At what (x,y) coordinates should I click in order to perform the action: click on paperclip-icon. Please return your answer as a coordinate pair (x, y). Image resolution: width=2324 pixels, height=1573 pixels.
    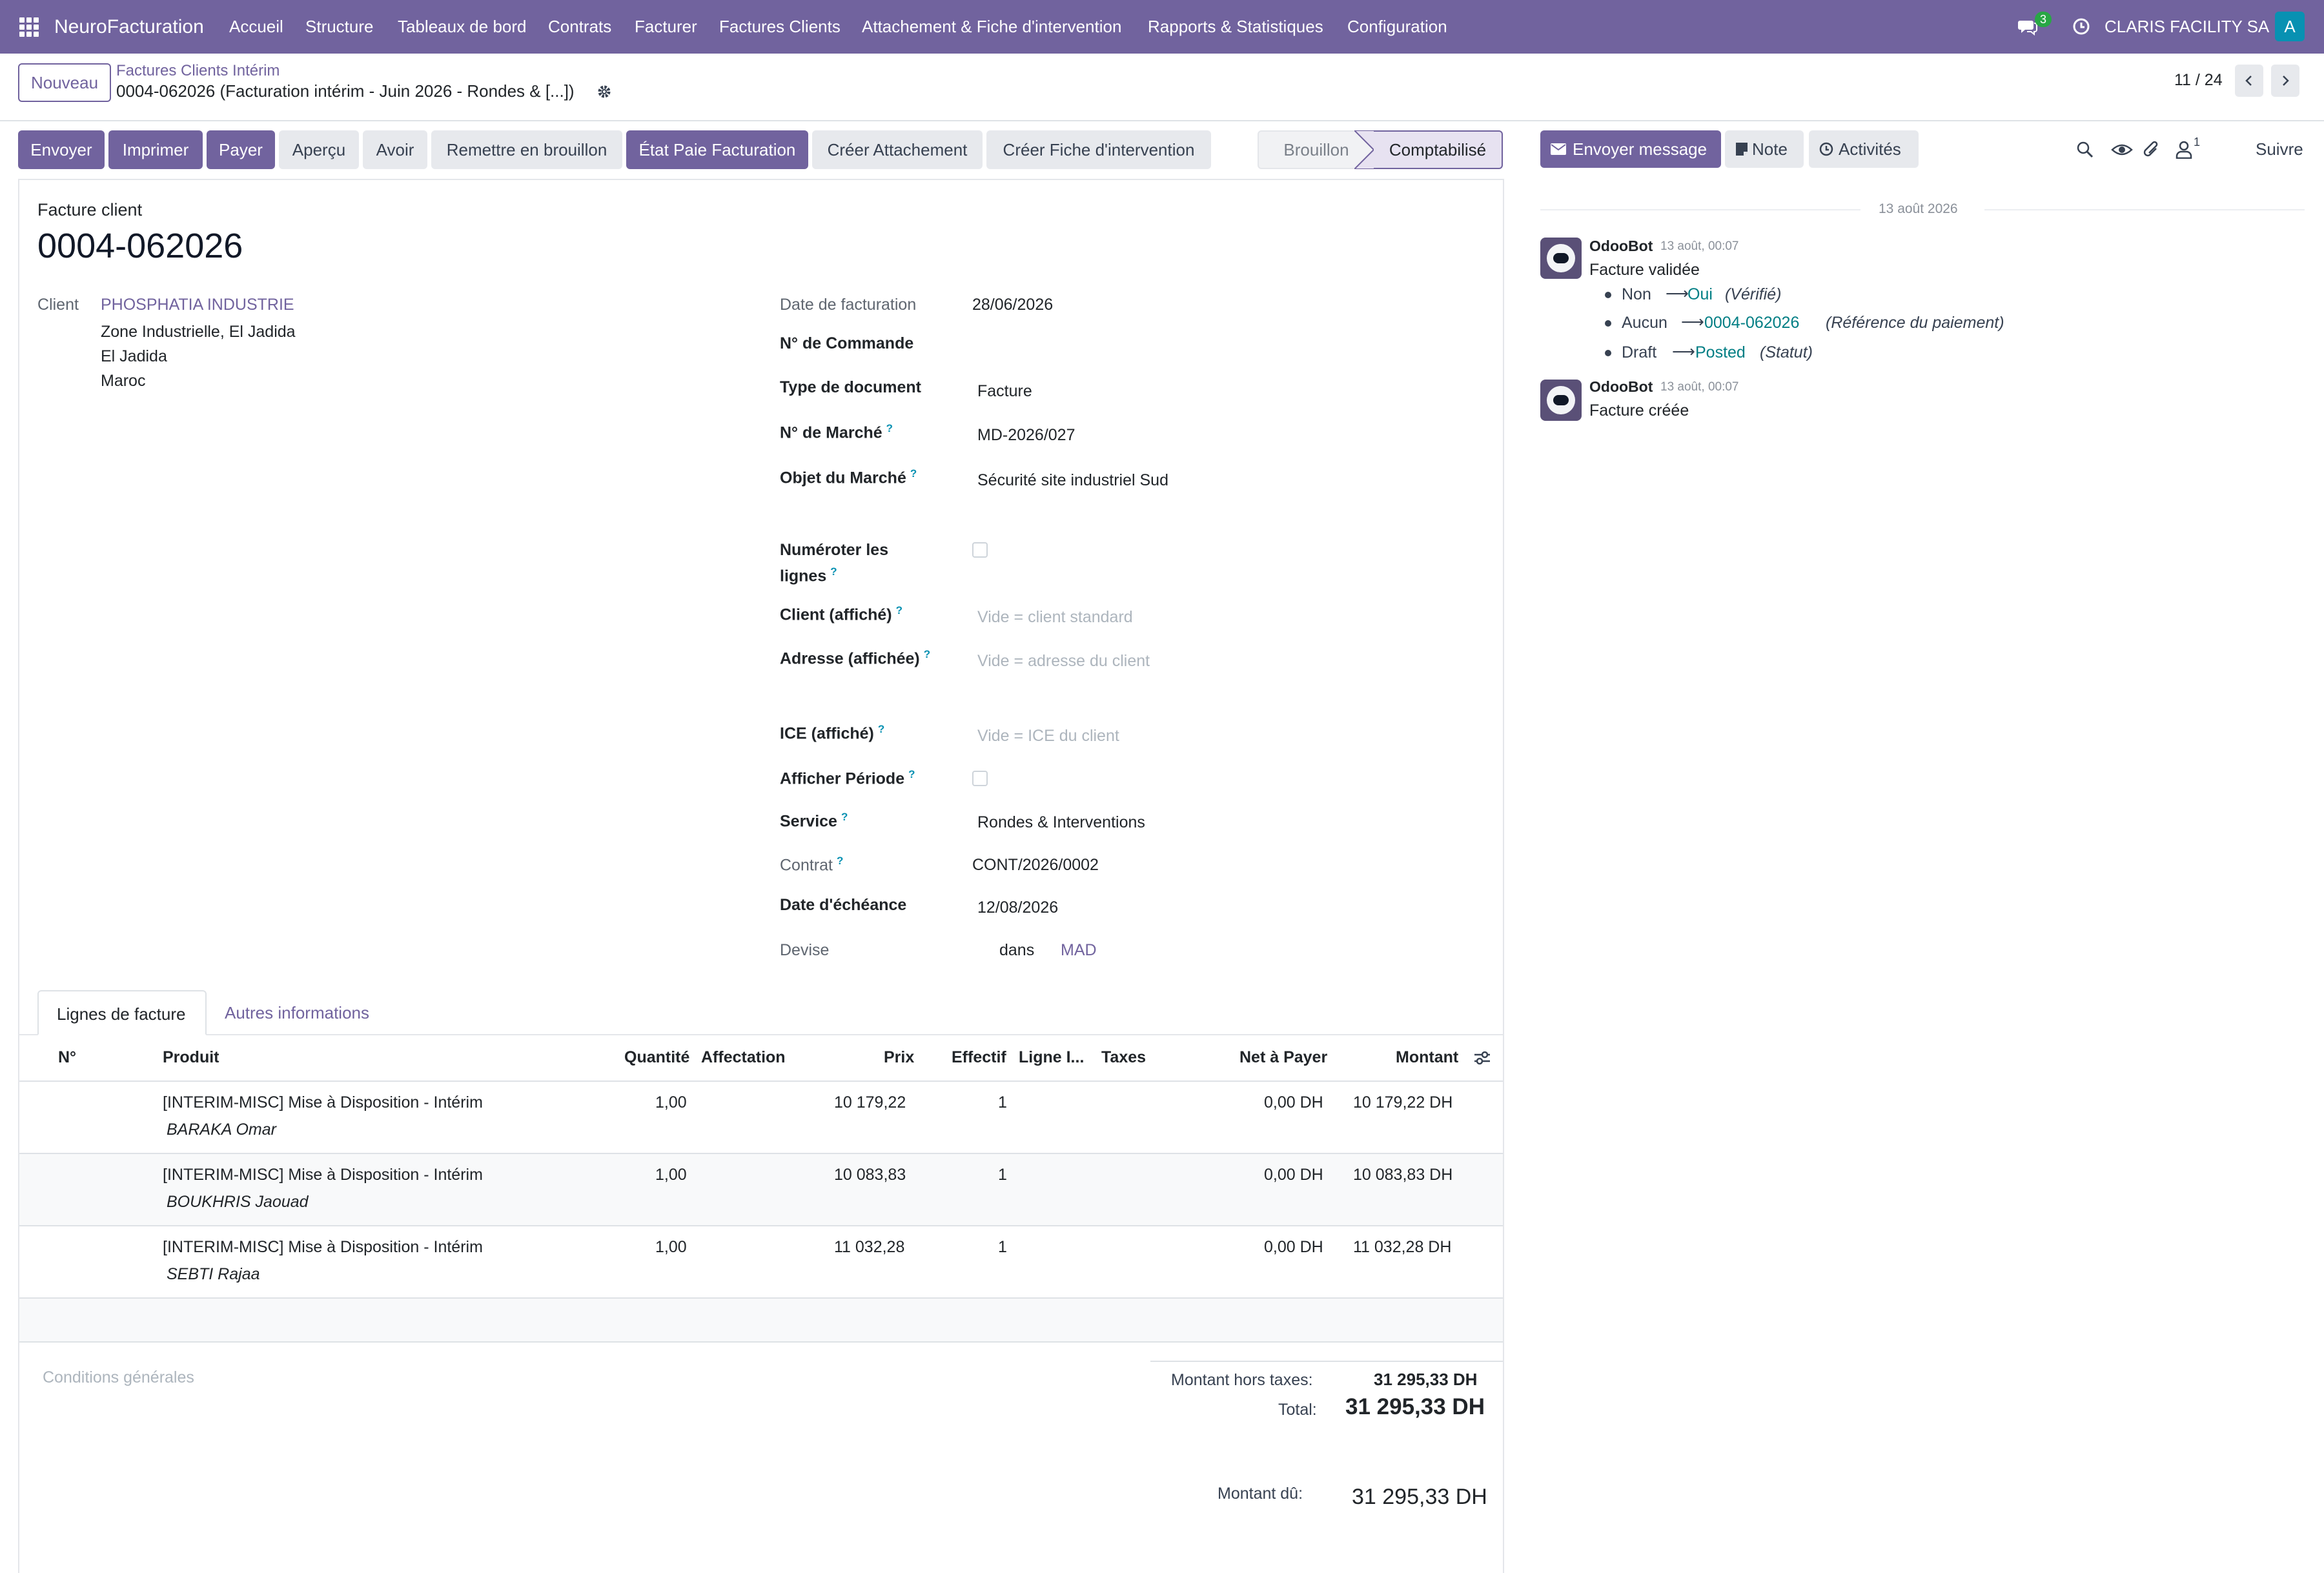
    Looking at the image, I should click on (2151, 149).